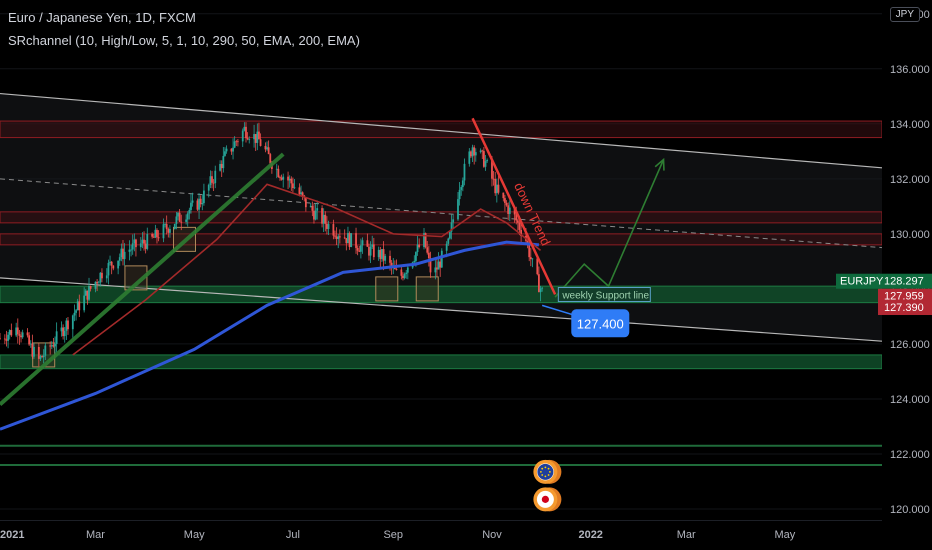 The width and height of the screenshot is (932, 550). Describe the element at coordinates (910, 180) in the screenshot. I see `y-tick-label-3: 132.000` at that location.